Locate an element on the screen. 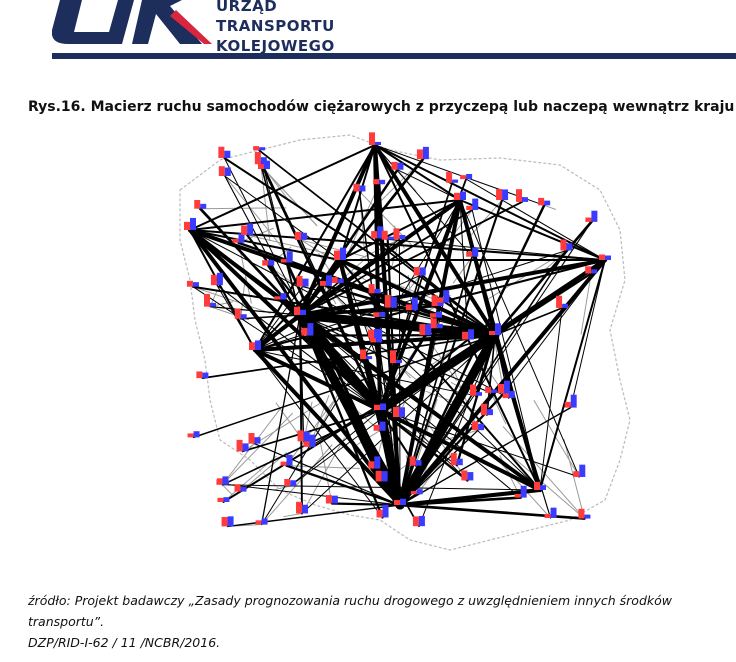  header-rule is located at coordinates (394, 56).